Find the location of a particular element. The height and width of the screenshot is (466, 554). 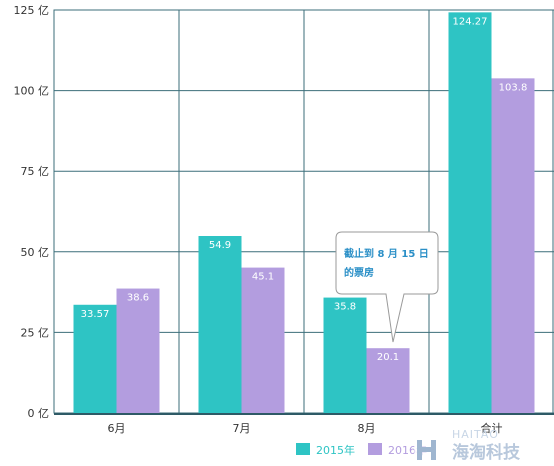

legend-swatch-2015 is located at coordinates (303, 449).